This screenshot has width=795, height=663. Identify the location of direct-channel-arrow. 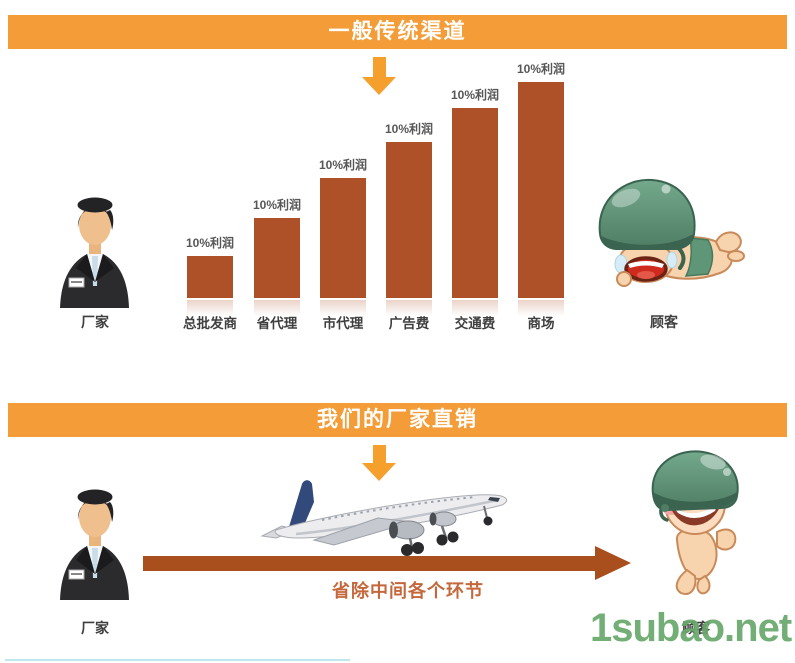
(369, 563).